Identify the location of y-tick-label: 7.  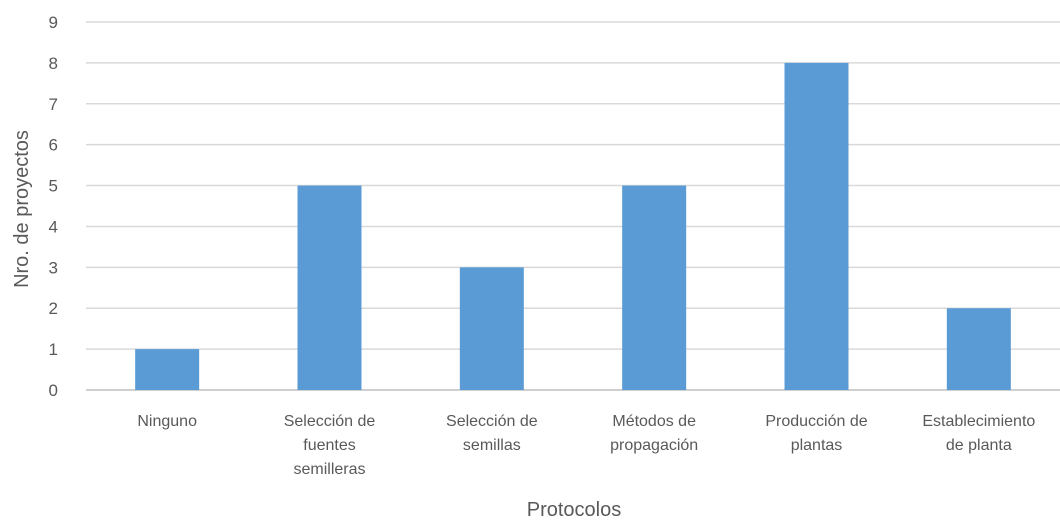
(53, 104).